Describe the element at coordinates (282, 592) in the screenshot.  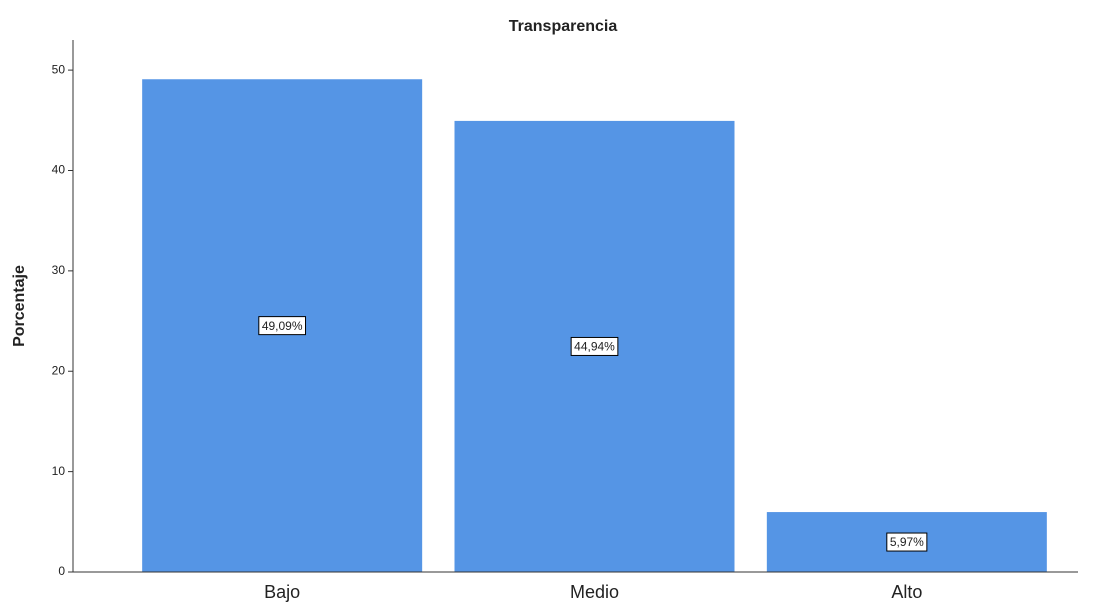
I see `x-tick-label: Bajo` at that location.